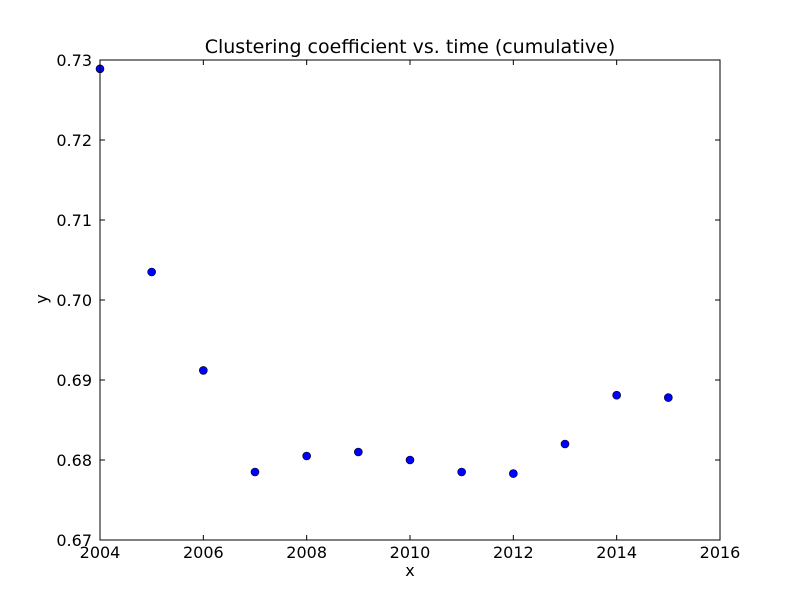 The image size is (800, 600). I want to click on x-tick-label: 2014, so click(616, 552).